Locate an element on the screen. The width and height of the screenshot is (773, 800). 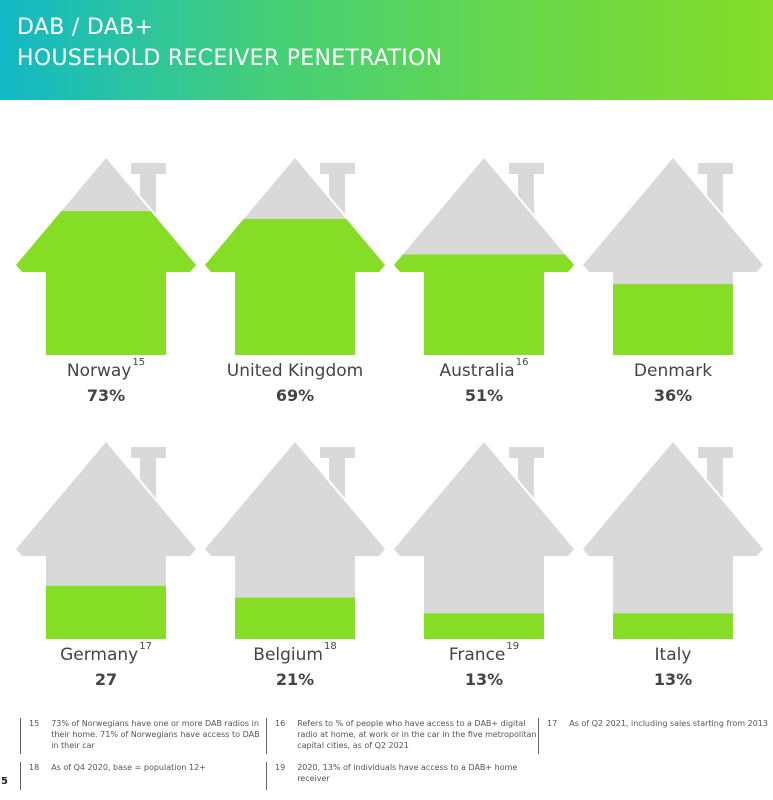
fill-bar-denmark is located at coordinates (673, 319).